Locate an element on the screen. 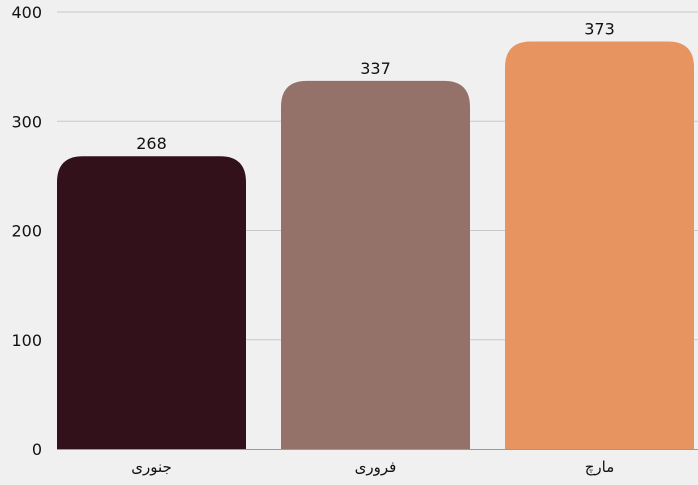  y-axis-ticks: 0 100 200 300 400 is located at coordinates (26, 231).